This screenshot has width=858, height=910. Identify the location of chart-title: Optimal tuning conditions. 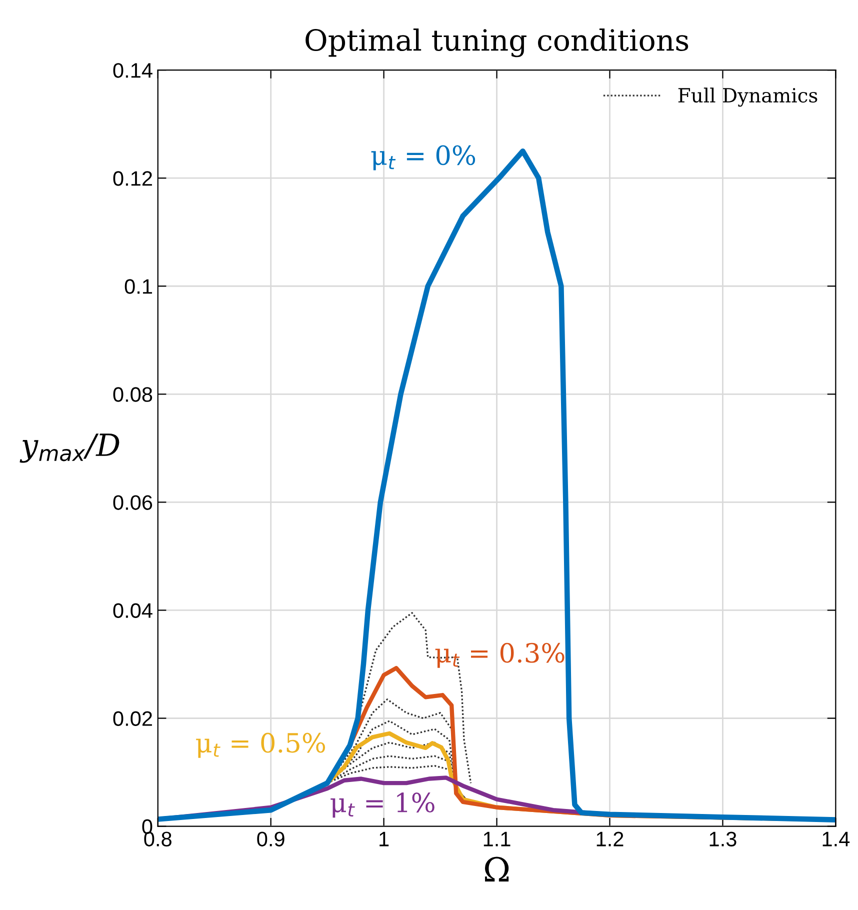
(497, 43).